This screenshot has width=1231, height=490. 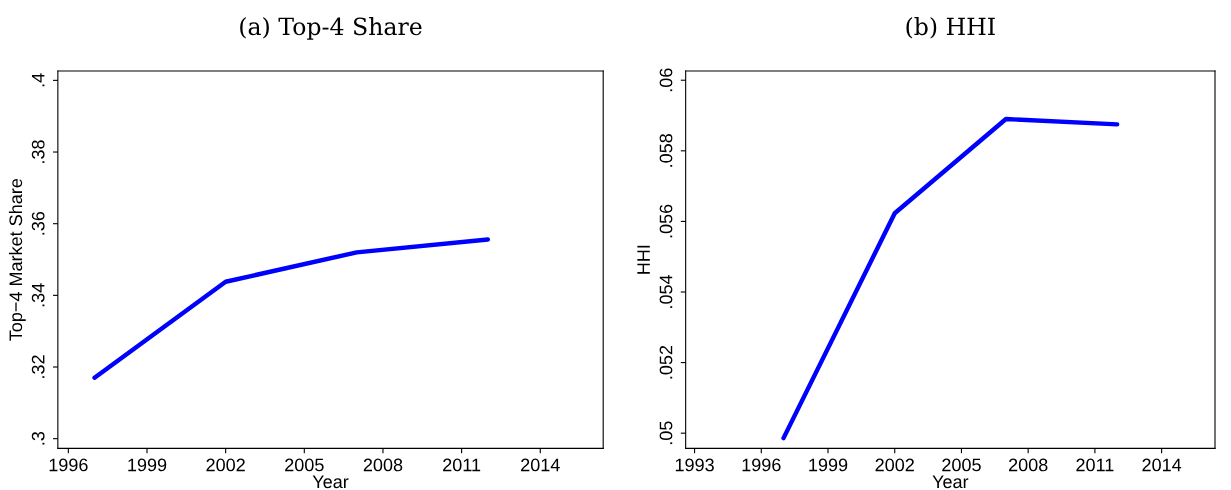 I want to click on y-tick-label: .05, so click(x=666, y=433).